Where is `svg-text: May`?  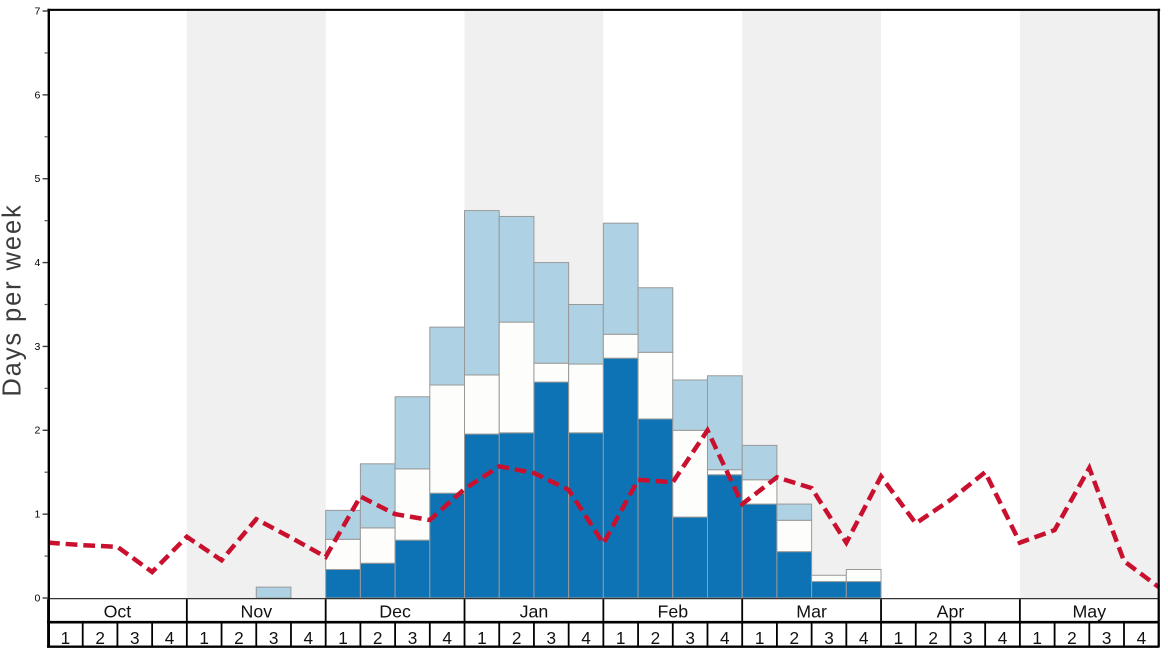
svg-text: May is located at coordinates (1090, 611).